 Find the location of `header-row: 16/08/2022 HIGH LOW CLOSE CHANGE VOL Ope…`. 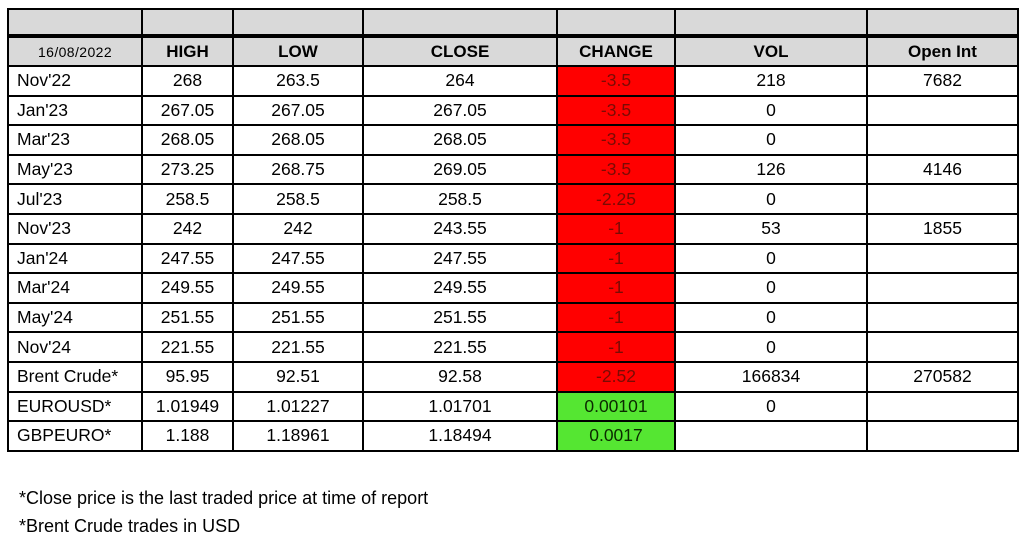

header-row: 16/08/2022 HIGH LOW CLOSE CHANGE VOL Ope… is located at coordinates (513, 51).